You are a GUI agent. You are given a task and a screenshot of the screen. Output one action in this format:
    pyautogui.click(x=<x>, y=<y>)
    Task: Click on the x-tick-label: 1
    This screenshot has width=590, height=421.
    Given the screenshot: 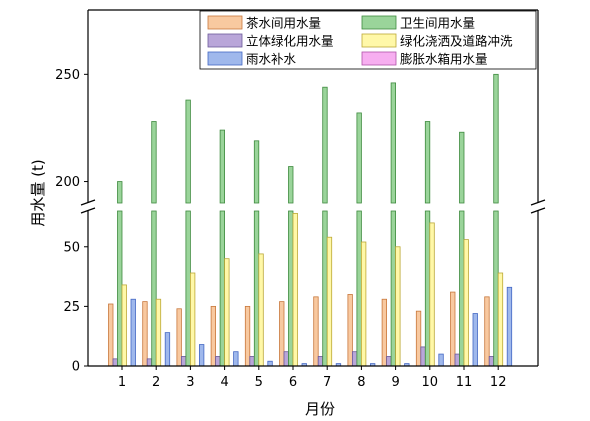 What is the action you would take?
    pyautogui.click(x=122, y=382)
    